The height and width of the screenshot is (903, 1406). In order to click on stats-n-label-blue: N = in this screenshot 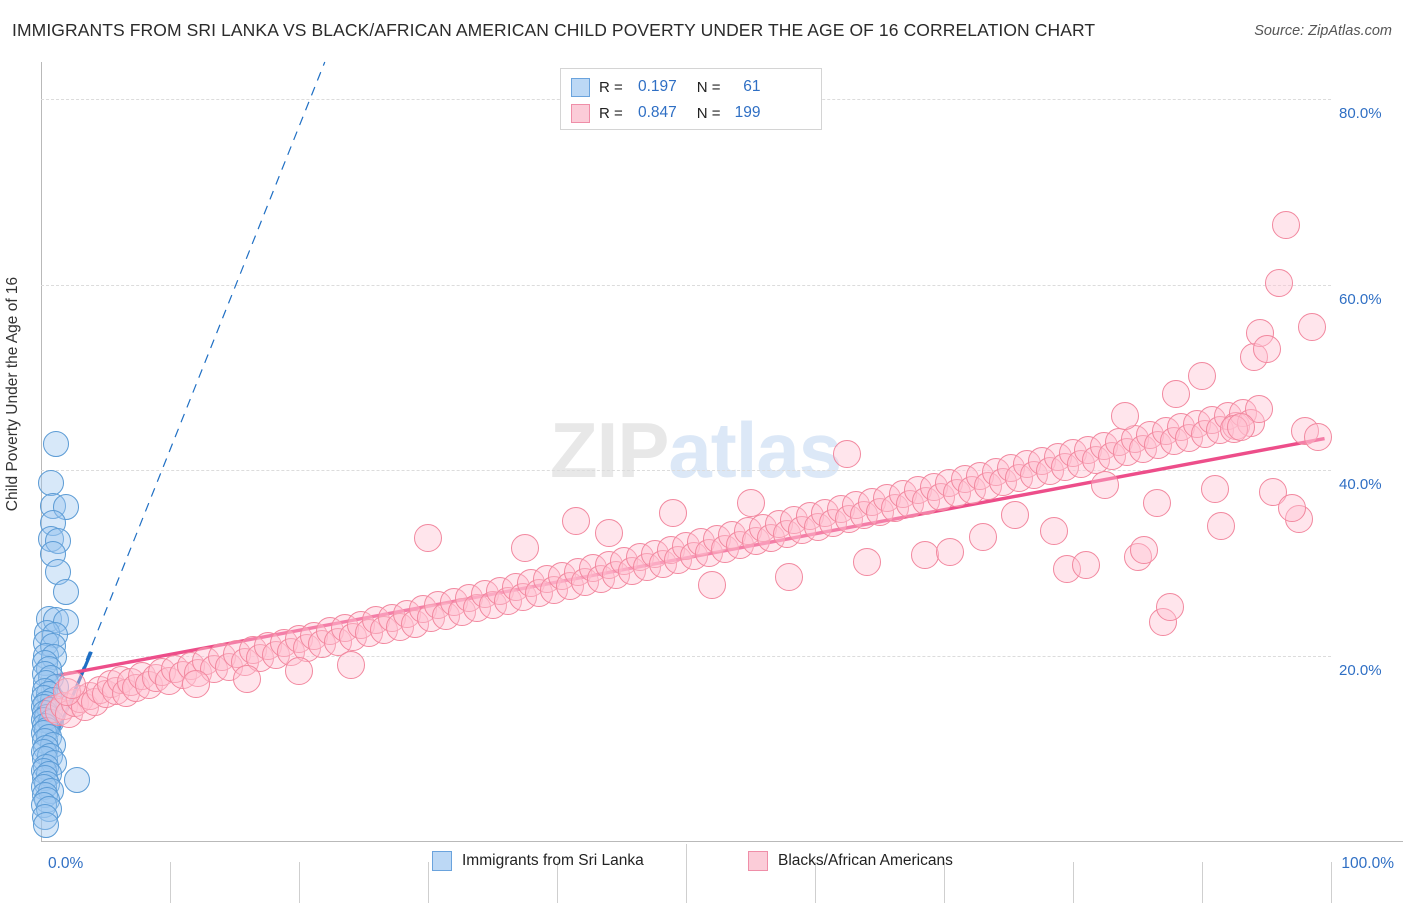, I will do `click(708, 87)`.